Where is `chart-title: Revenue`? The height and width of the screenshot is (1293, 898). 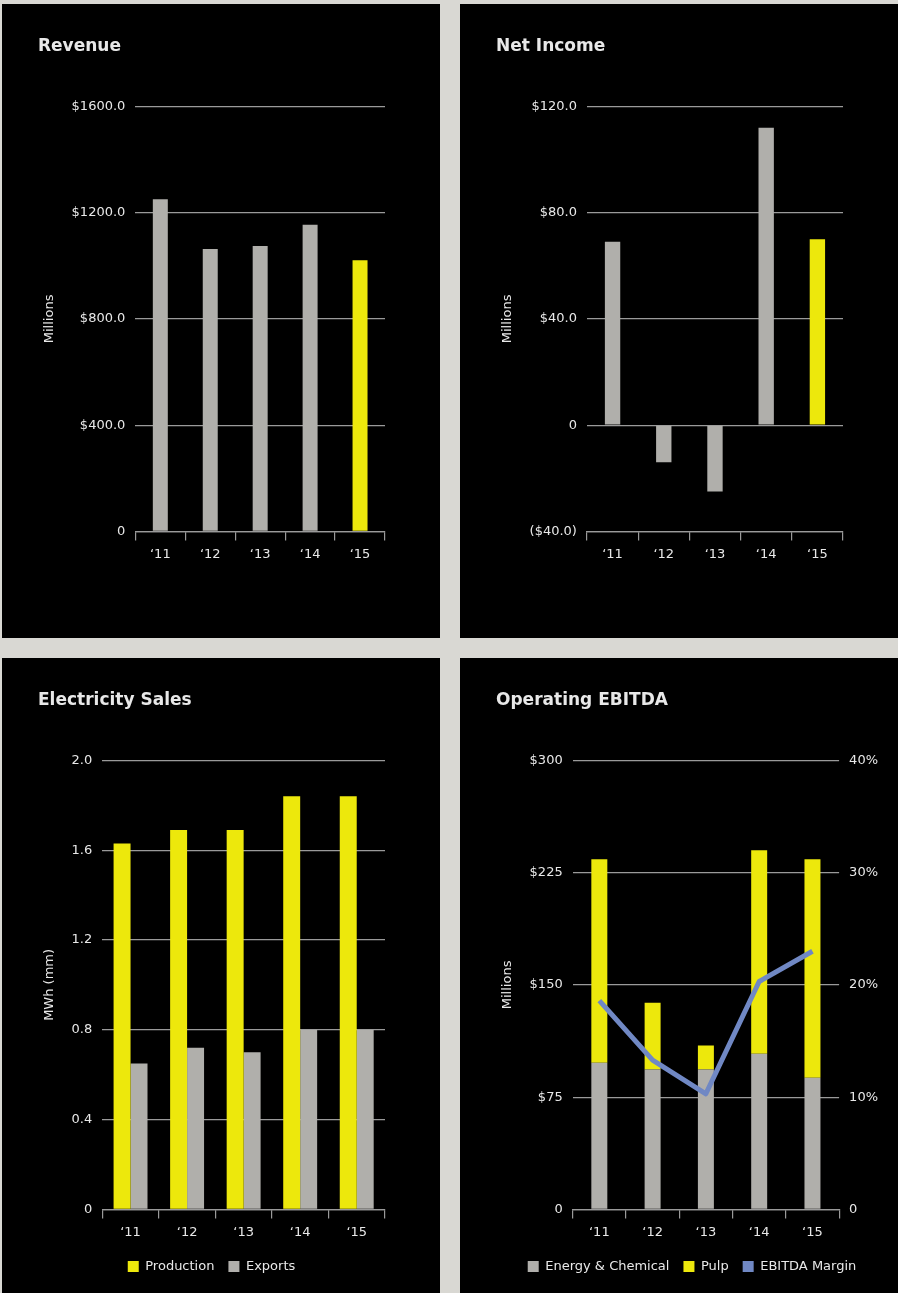
chart-title: Revenue is located at coordinates (79, 44).